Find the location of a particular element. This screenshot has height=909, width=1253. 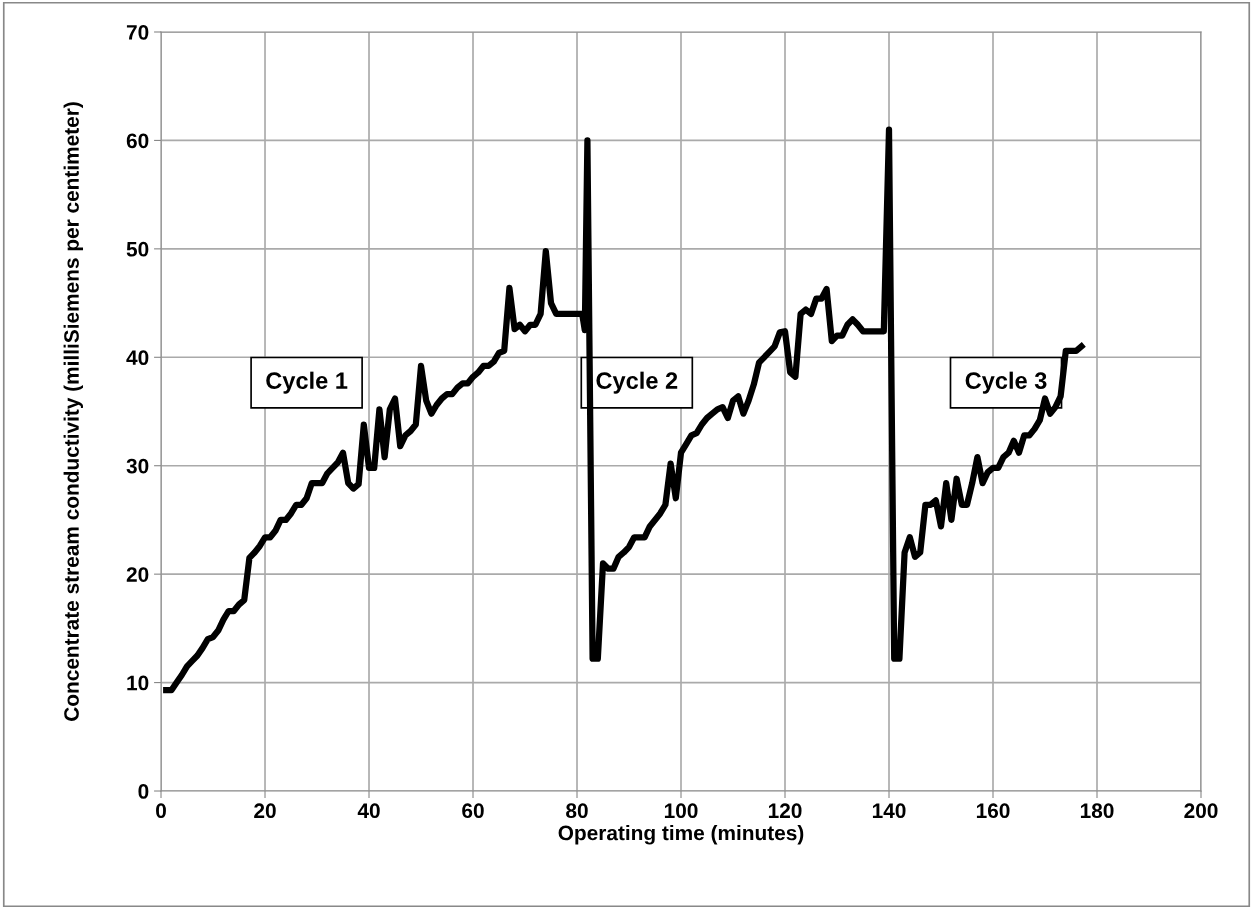

y-tick-label: 20 is located at coordinates (137, 574).